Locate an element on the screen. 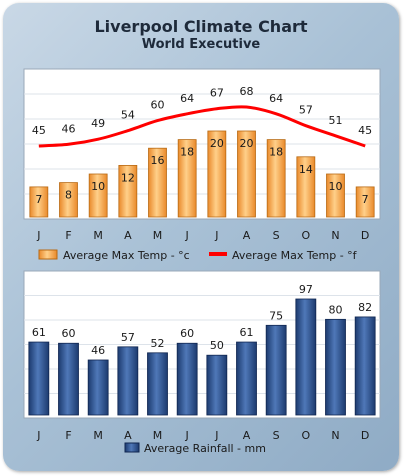 Image resolution: width=404 pixels, height=476 pixels. rain-month-label: O is located at coordinates (305, 435).